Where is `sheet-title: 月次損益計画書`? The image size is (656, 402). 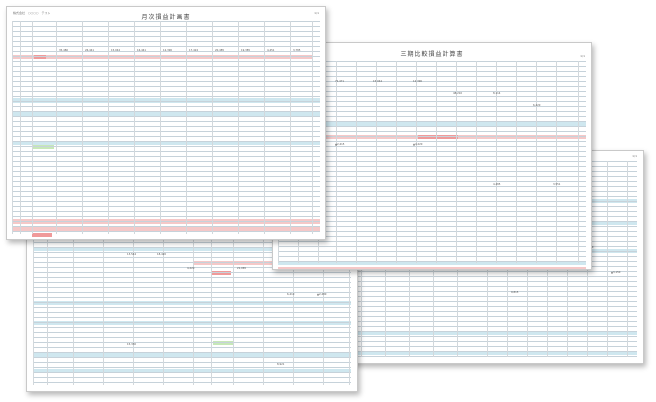
sheet-title: 月次損益計画書 is located at coordinates (166, 17).